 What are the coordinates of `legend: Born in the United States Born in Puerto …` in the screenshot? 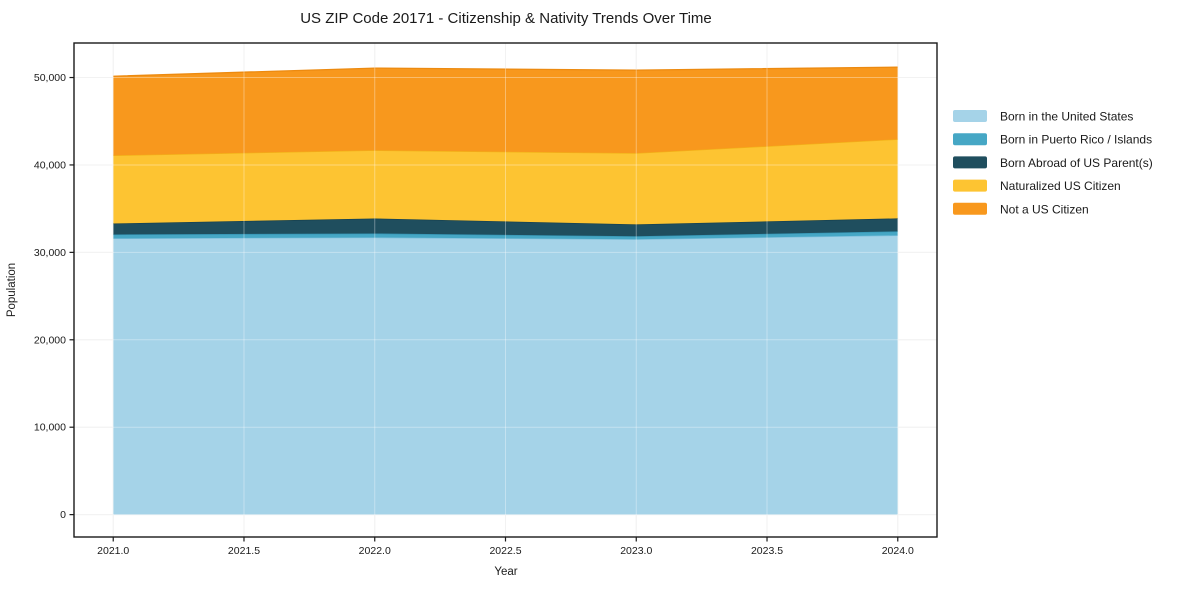 It's located at (1053, 163).